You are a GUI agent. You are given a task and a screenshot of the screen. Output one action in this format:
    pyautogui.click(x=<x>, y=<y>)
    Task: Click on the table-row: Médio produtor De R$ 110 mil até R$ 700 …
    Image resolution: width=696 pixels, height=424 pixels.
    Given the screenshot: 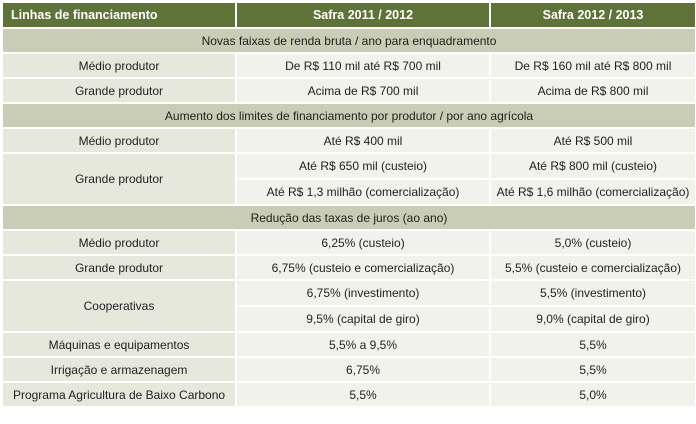 What is the action you would take?
    pyautogui.click(x=349, y=65)
    